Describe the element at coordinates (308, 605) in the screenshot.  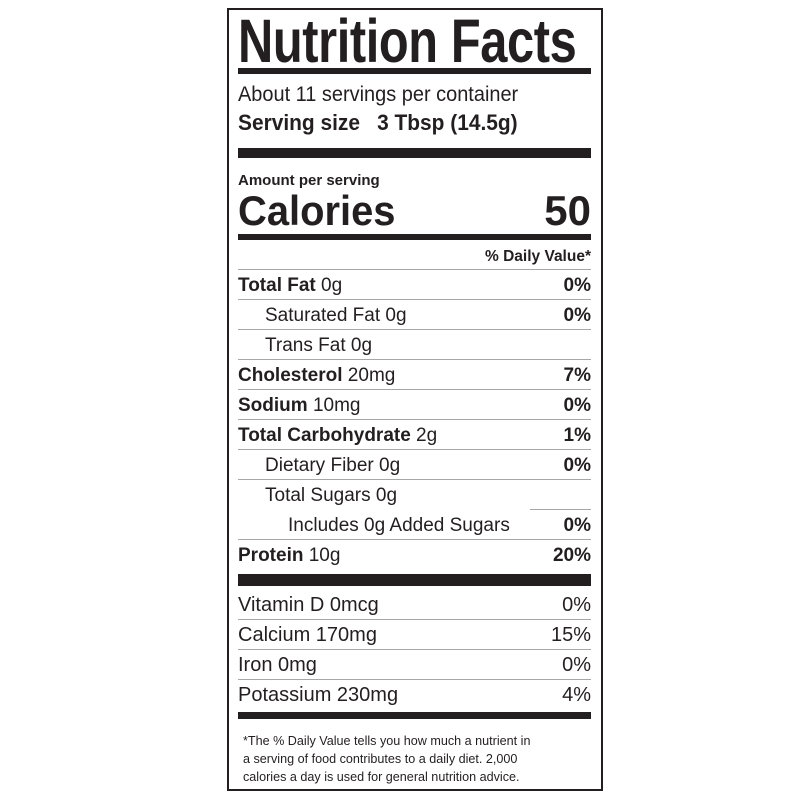
I see `vitamin-name: Vitamin D 0mcg` at that location.